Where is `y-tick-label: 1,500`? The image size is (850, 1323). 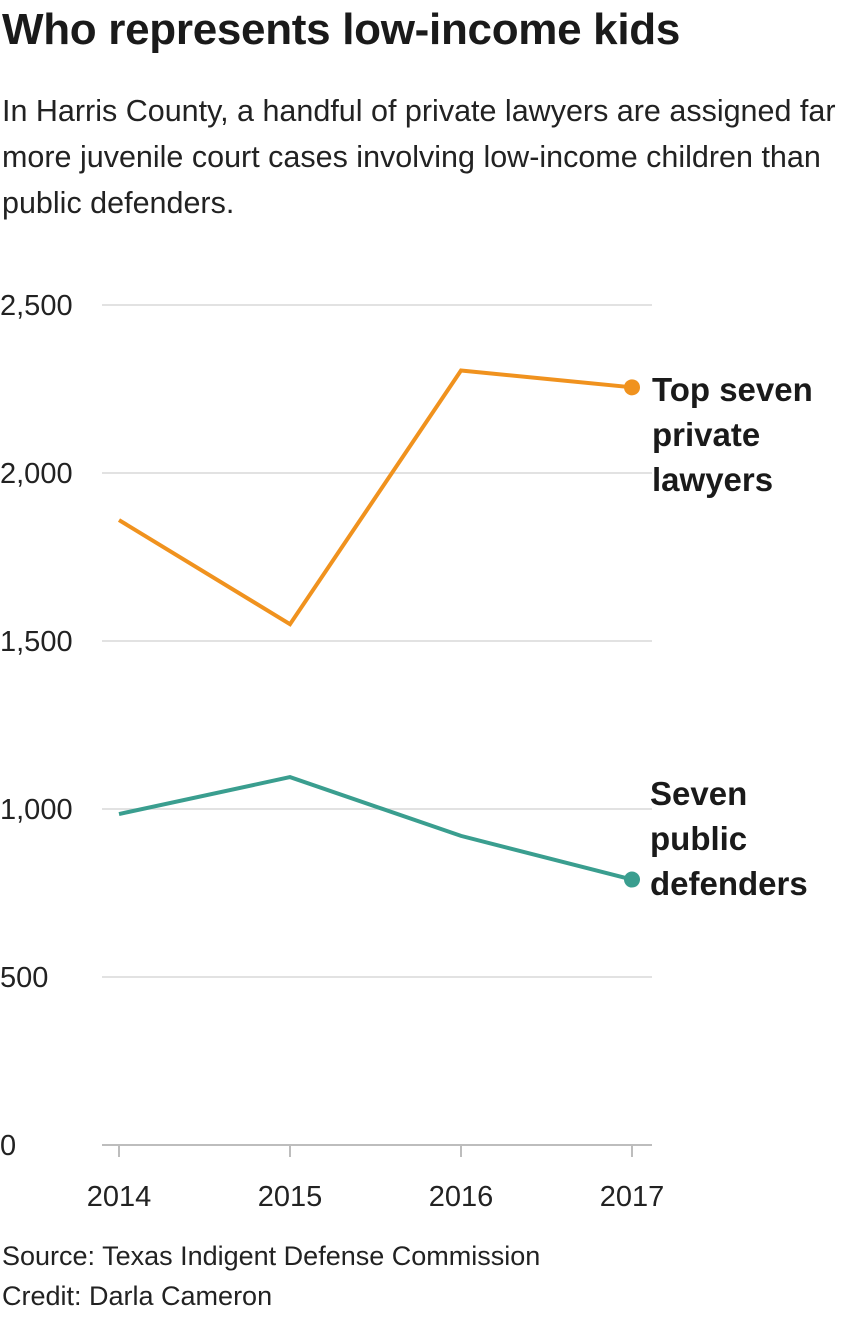 y-tick-label: 1,500 is located at coordinates (36, 642).